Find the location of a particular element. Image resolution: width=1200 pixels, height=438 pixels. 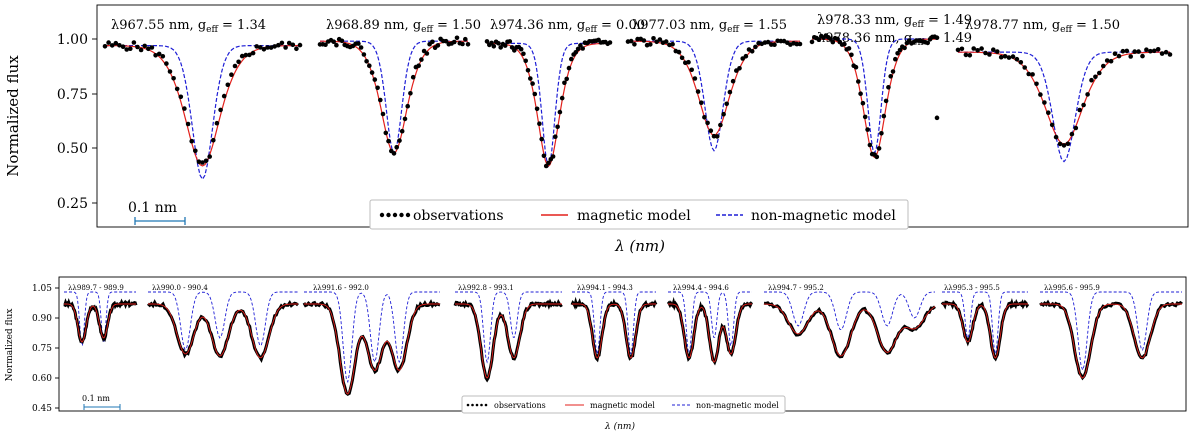

bottom-scale-bar-label: 0.1 nm is located at coordinates (96, 398).